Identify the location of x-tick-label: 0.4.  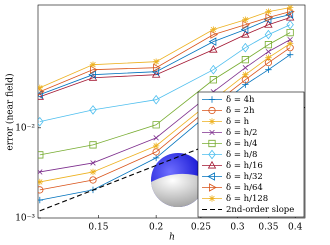
(295, 228).